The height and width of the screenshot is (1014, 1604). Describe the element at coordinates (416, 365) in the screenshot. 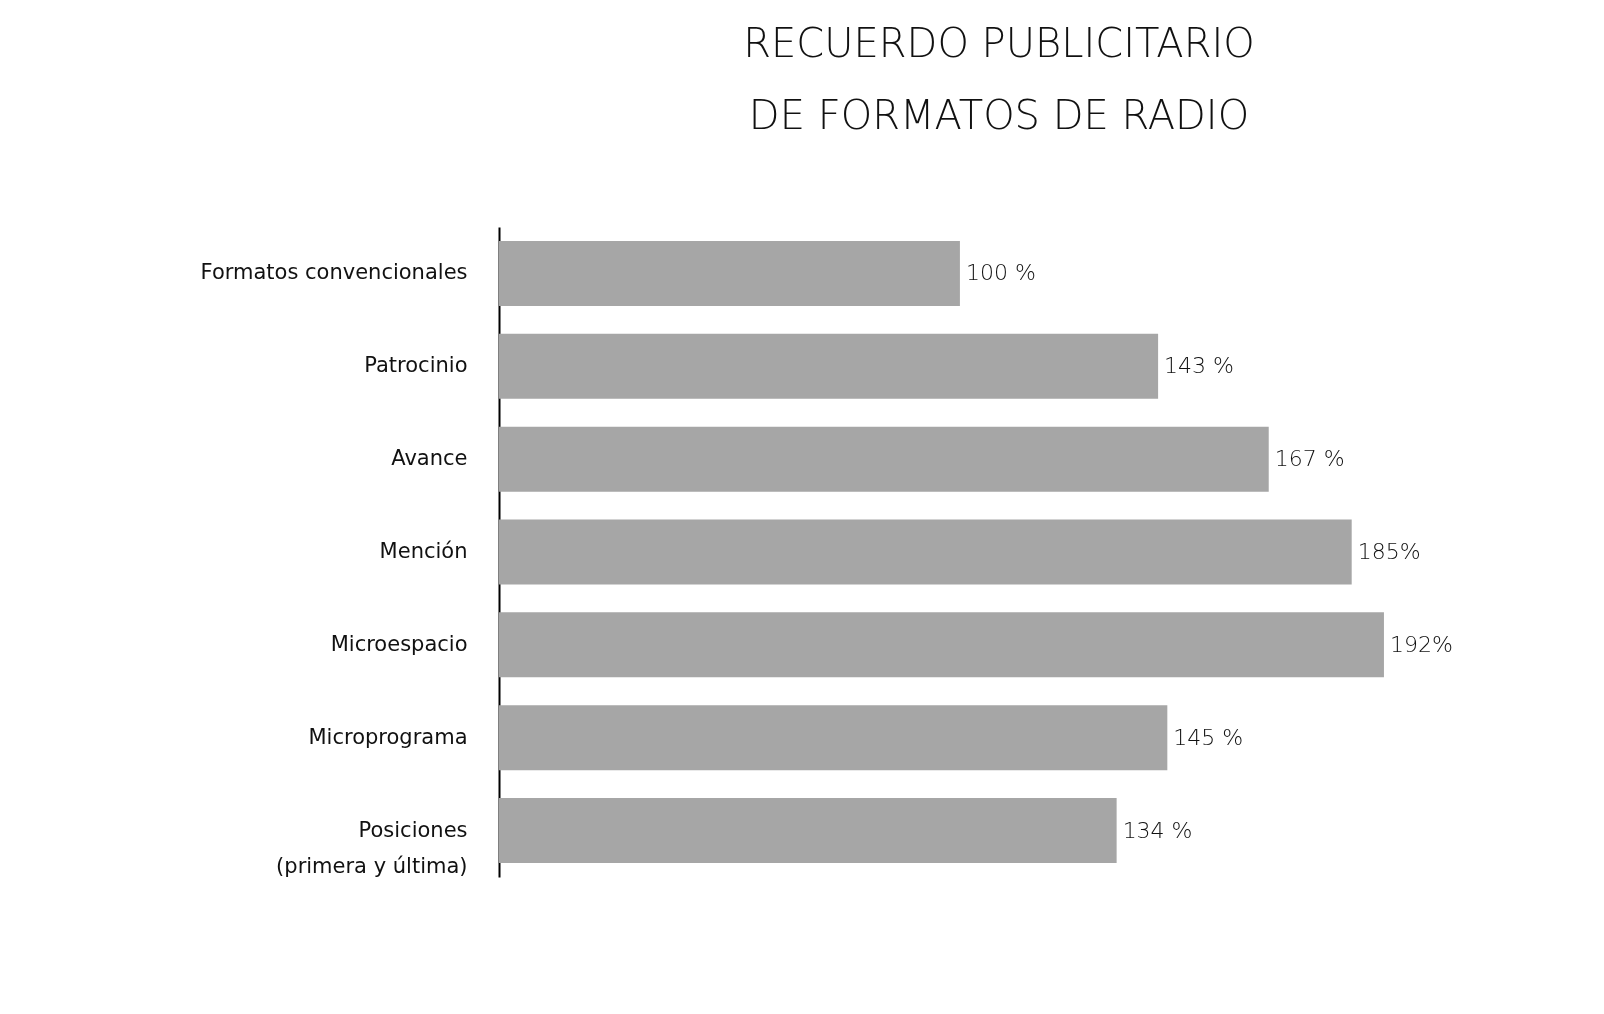

I see `y-tick-label: Patrocinio` at that location.